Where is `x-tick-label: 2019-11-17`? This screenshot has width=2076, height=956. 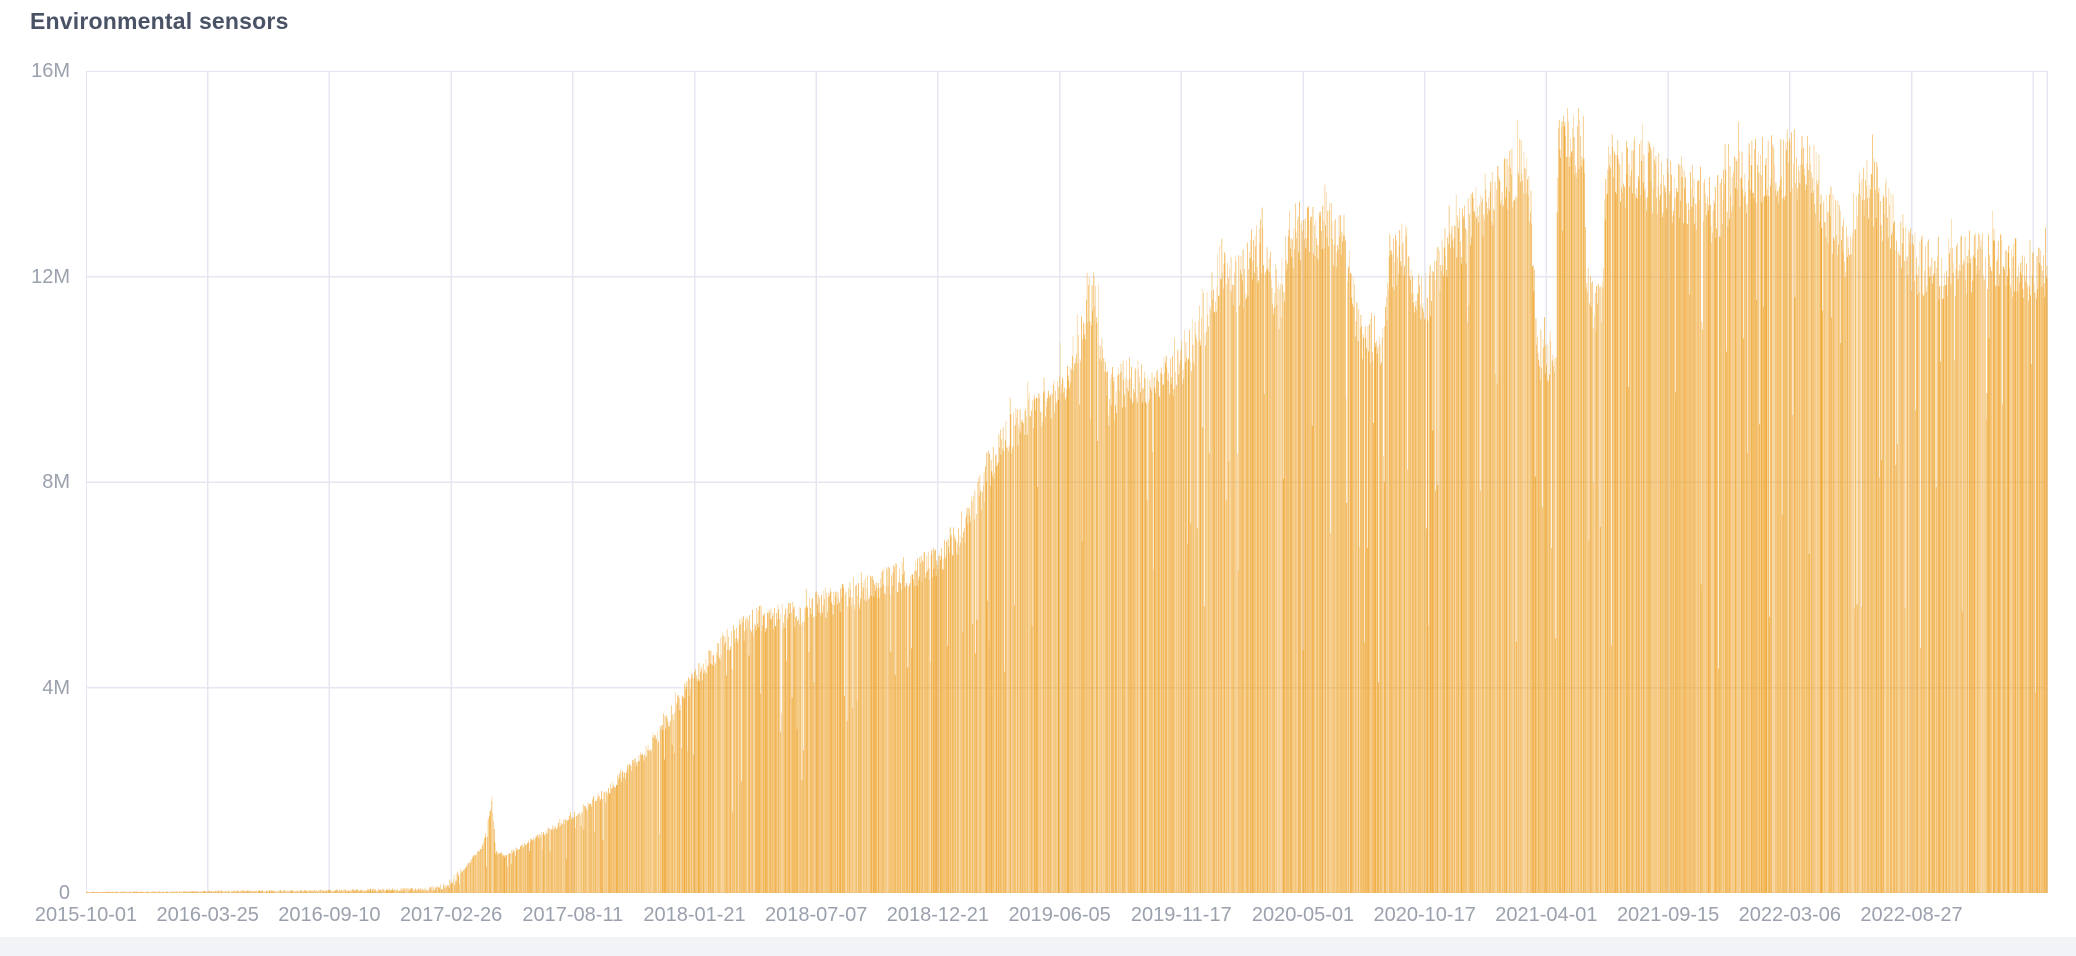
x-tick-label: 2019-11-17 is located at coordinates (1181, 915).